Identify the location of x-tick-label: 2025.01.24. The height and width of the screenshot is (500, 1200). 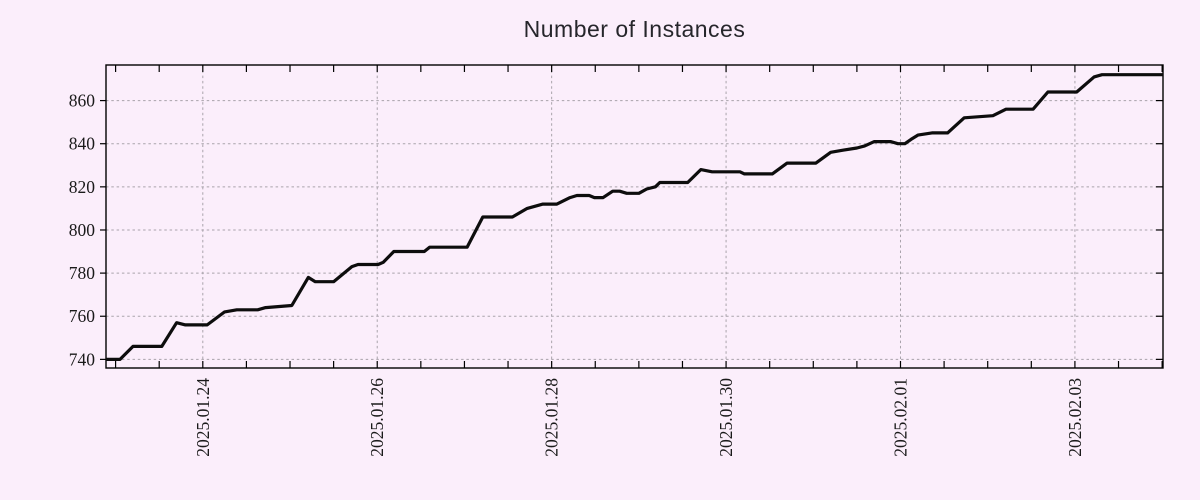
(203, 417).